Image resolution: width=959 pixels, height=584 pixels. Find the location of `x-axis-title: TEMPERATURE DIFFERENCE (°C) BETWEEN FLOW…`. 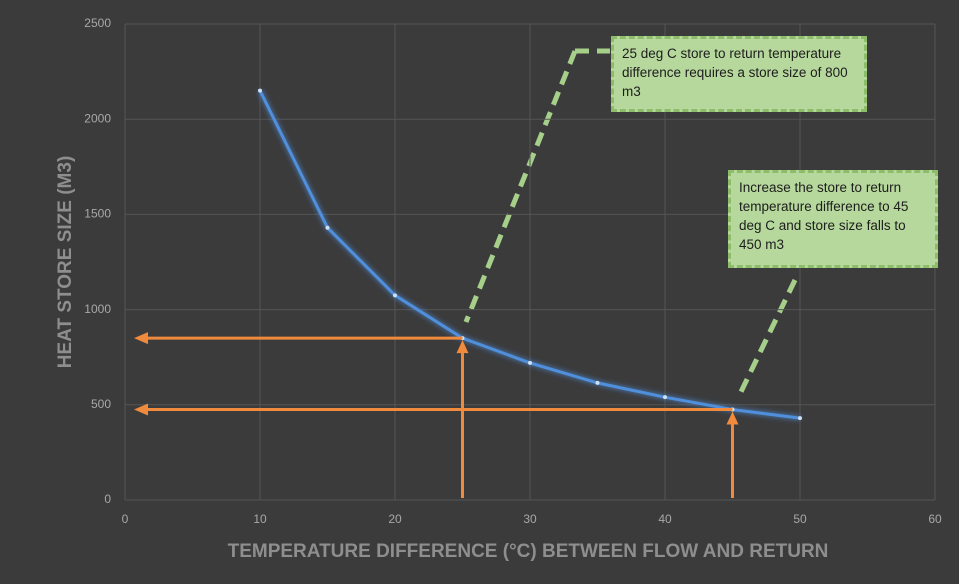

x-axis-title: TEMPERATURE DIFFERENCE (°C) BETWEEN FLOW… is located at coordinates (528, 551).